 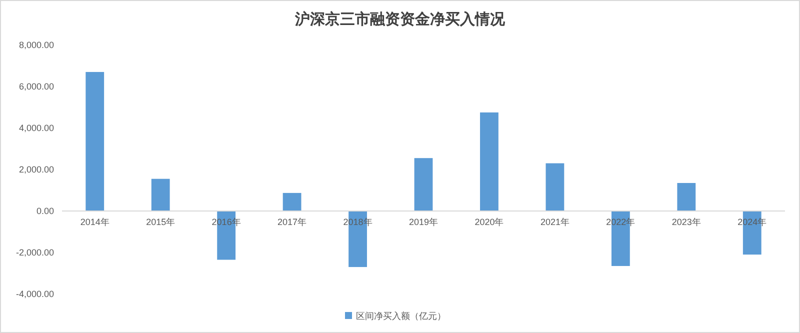 What do you see at coordinates (423, 222) in the screenshot?
I see `x-tick-label: 2019年` at bounding box center [423, 222].